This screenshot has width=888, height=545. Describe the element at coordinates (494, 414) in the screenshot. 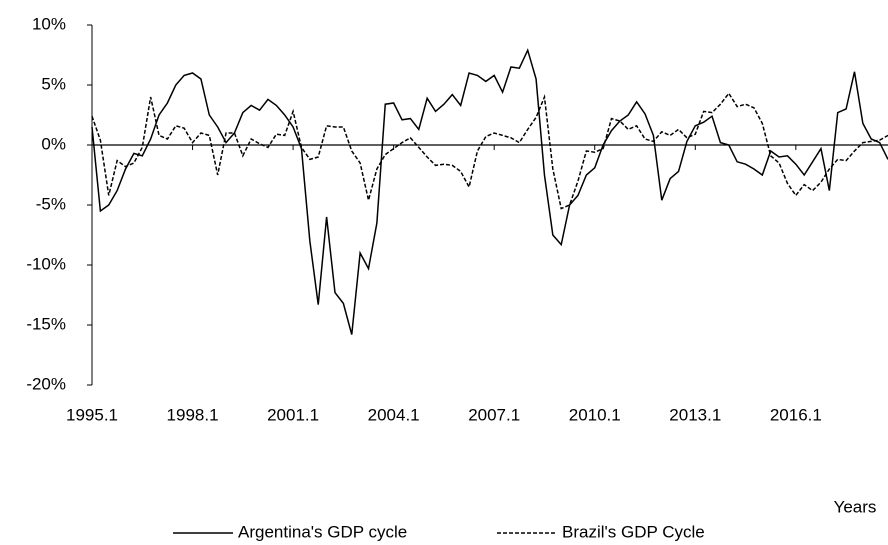

I see `x-tick-label: 2007.1` at that location.